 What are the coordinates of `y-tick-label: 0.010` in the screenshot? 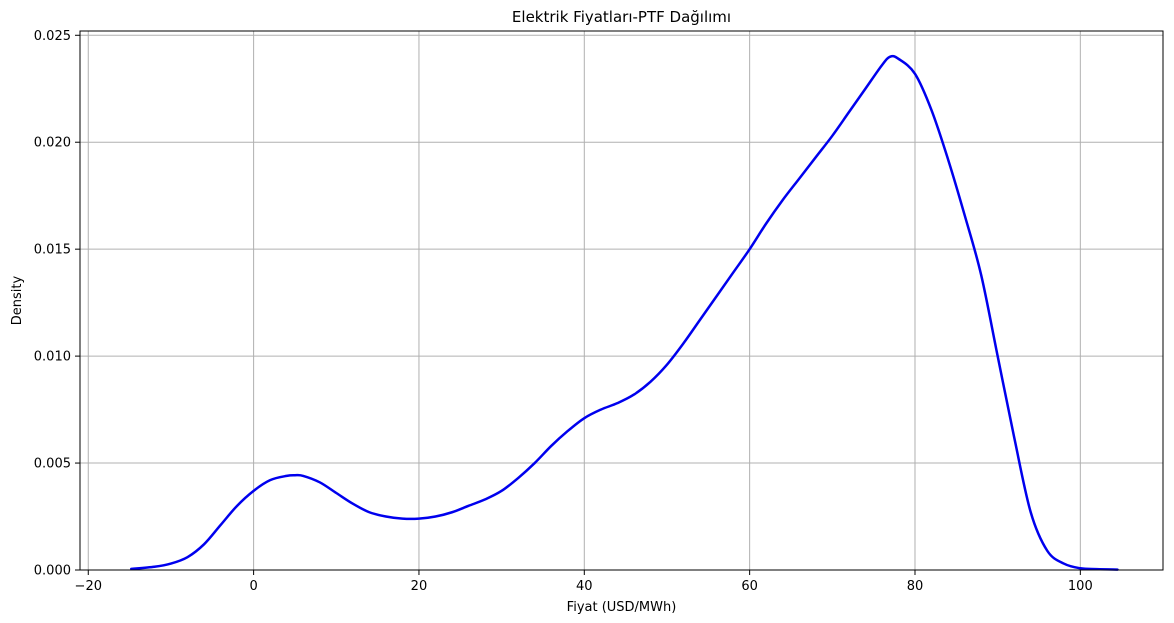 It's located at (52, 357).